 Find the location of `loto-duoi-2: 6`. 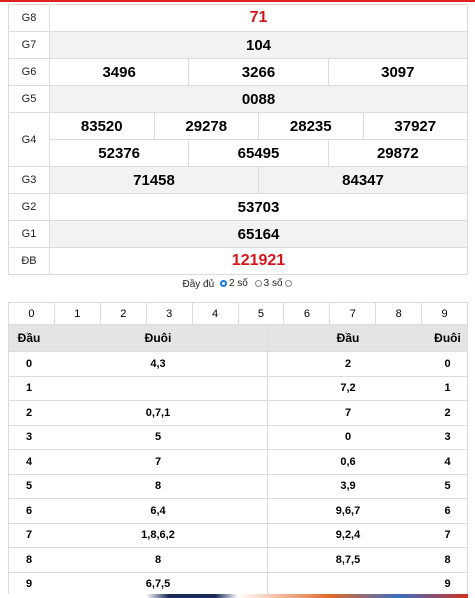

loto-duoi-2: 6 is located at coordinates (447, 510).